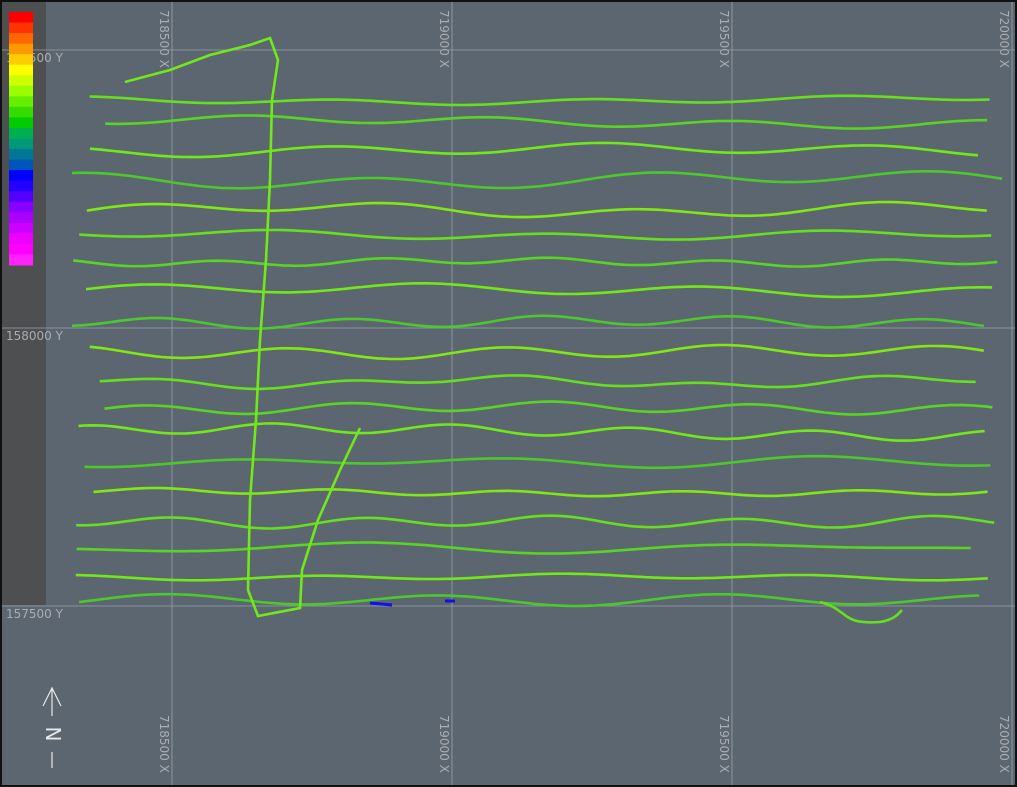  Describe the element at coordinates (164, 39) in the screenshot. I see `x-label-top: 718500 X` at that location.